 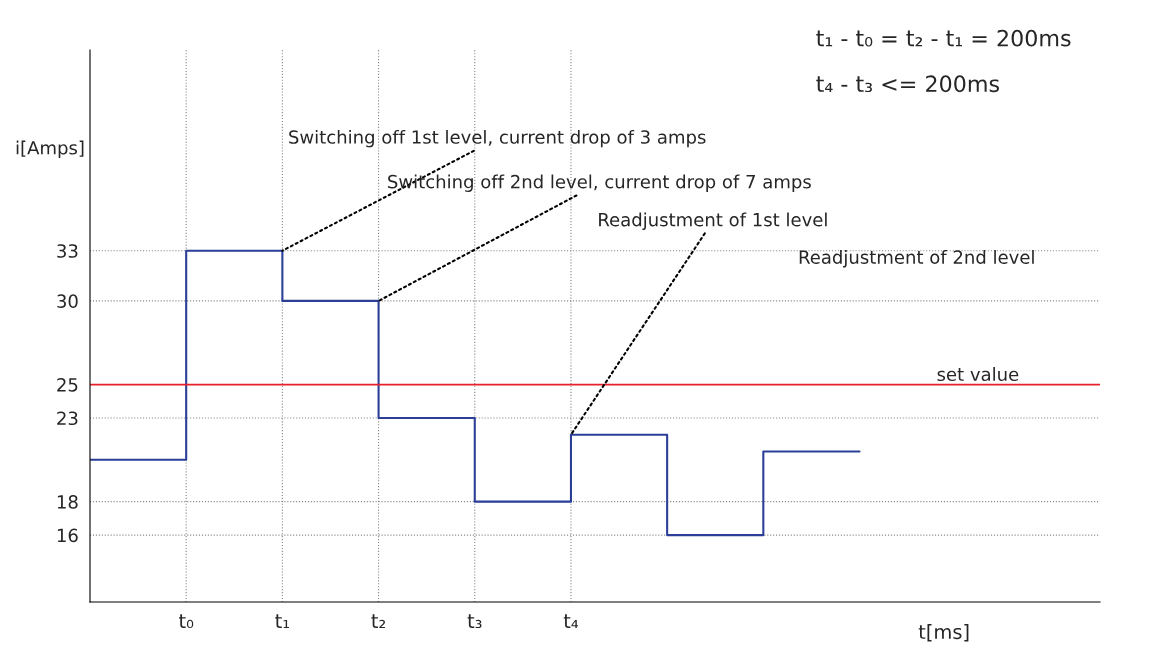 I want to click on x-tick-label: t₀, so click(x=186, y=621).